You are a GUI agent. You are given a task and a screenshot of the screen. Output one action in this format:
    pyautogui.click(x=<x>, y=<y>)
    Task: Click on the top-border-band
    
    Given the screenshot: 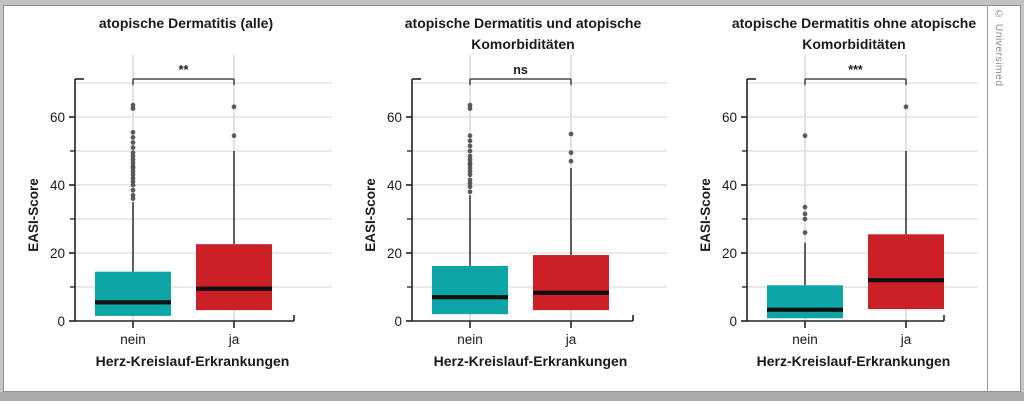 What is the action you would take?
    pyautogui.click(x=512, y=2)
    